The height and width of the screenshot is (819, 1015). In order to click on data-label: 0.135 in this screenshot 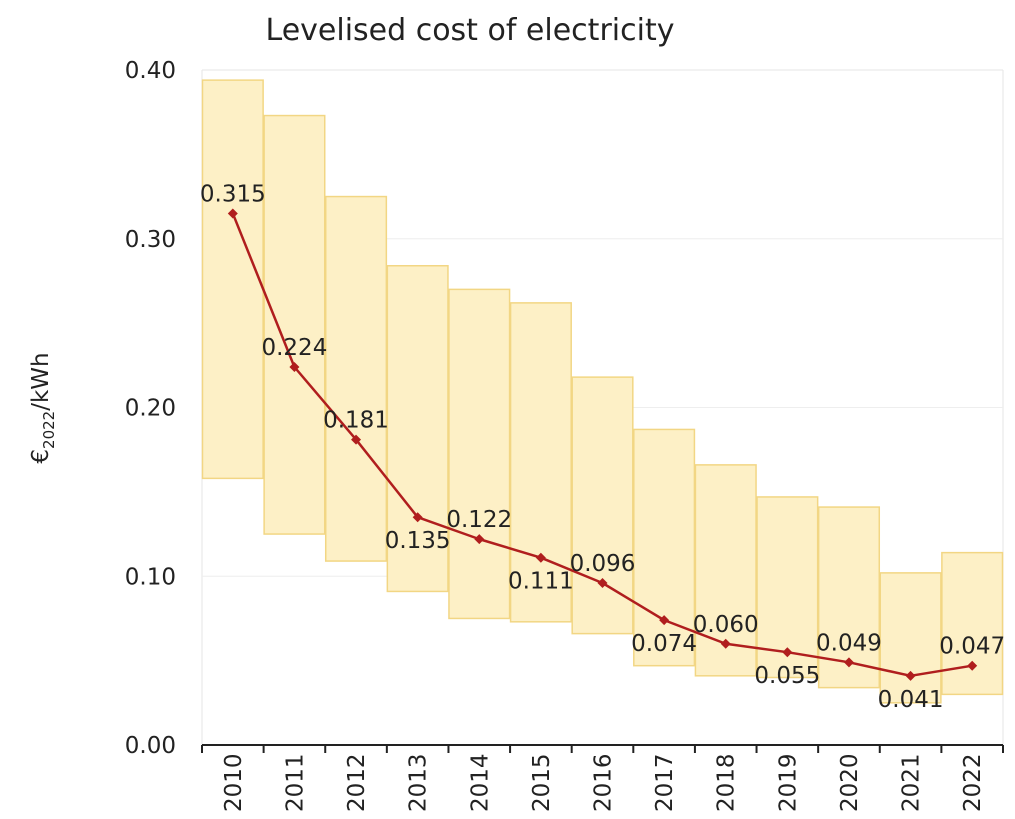, I will do `click(418, 541)`.